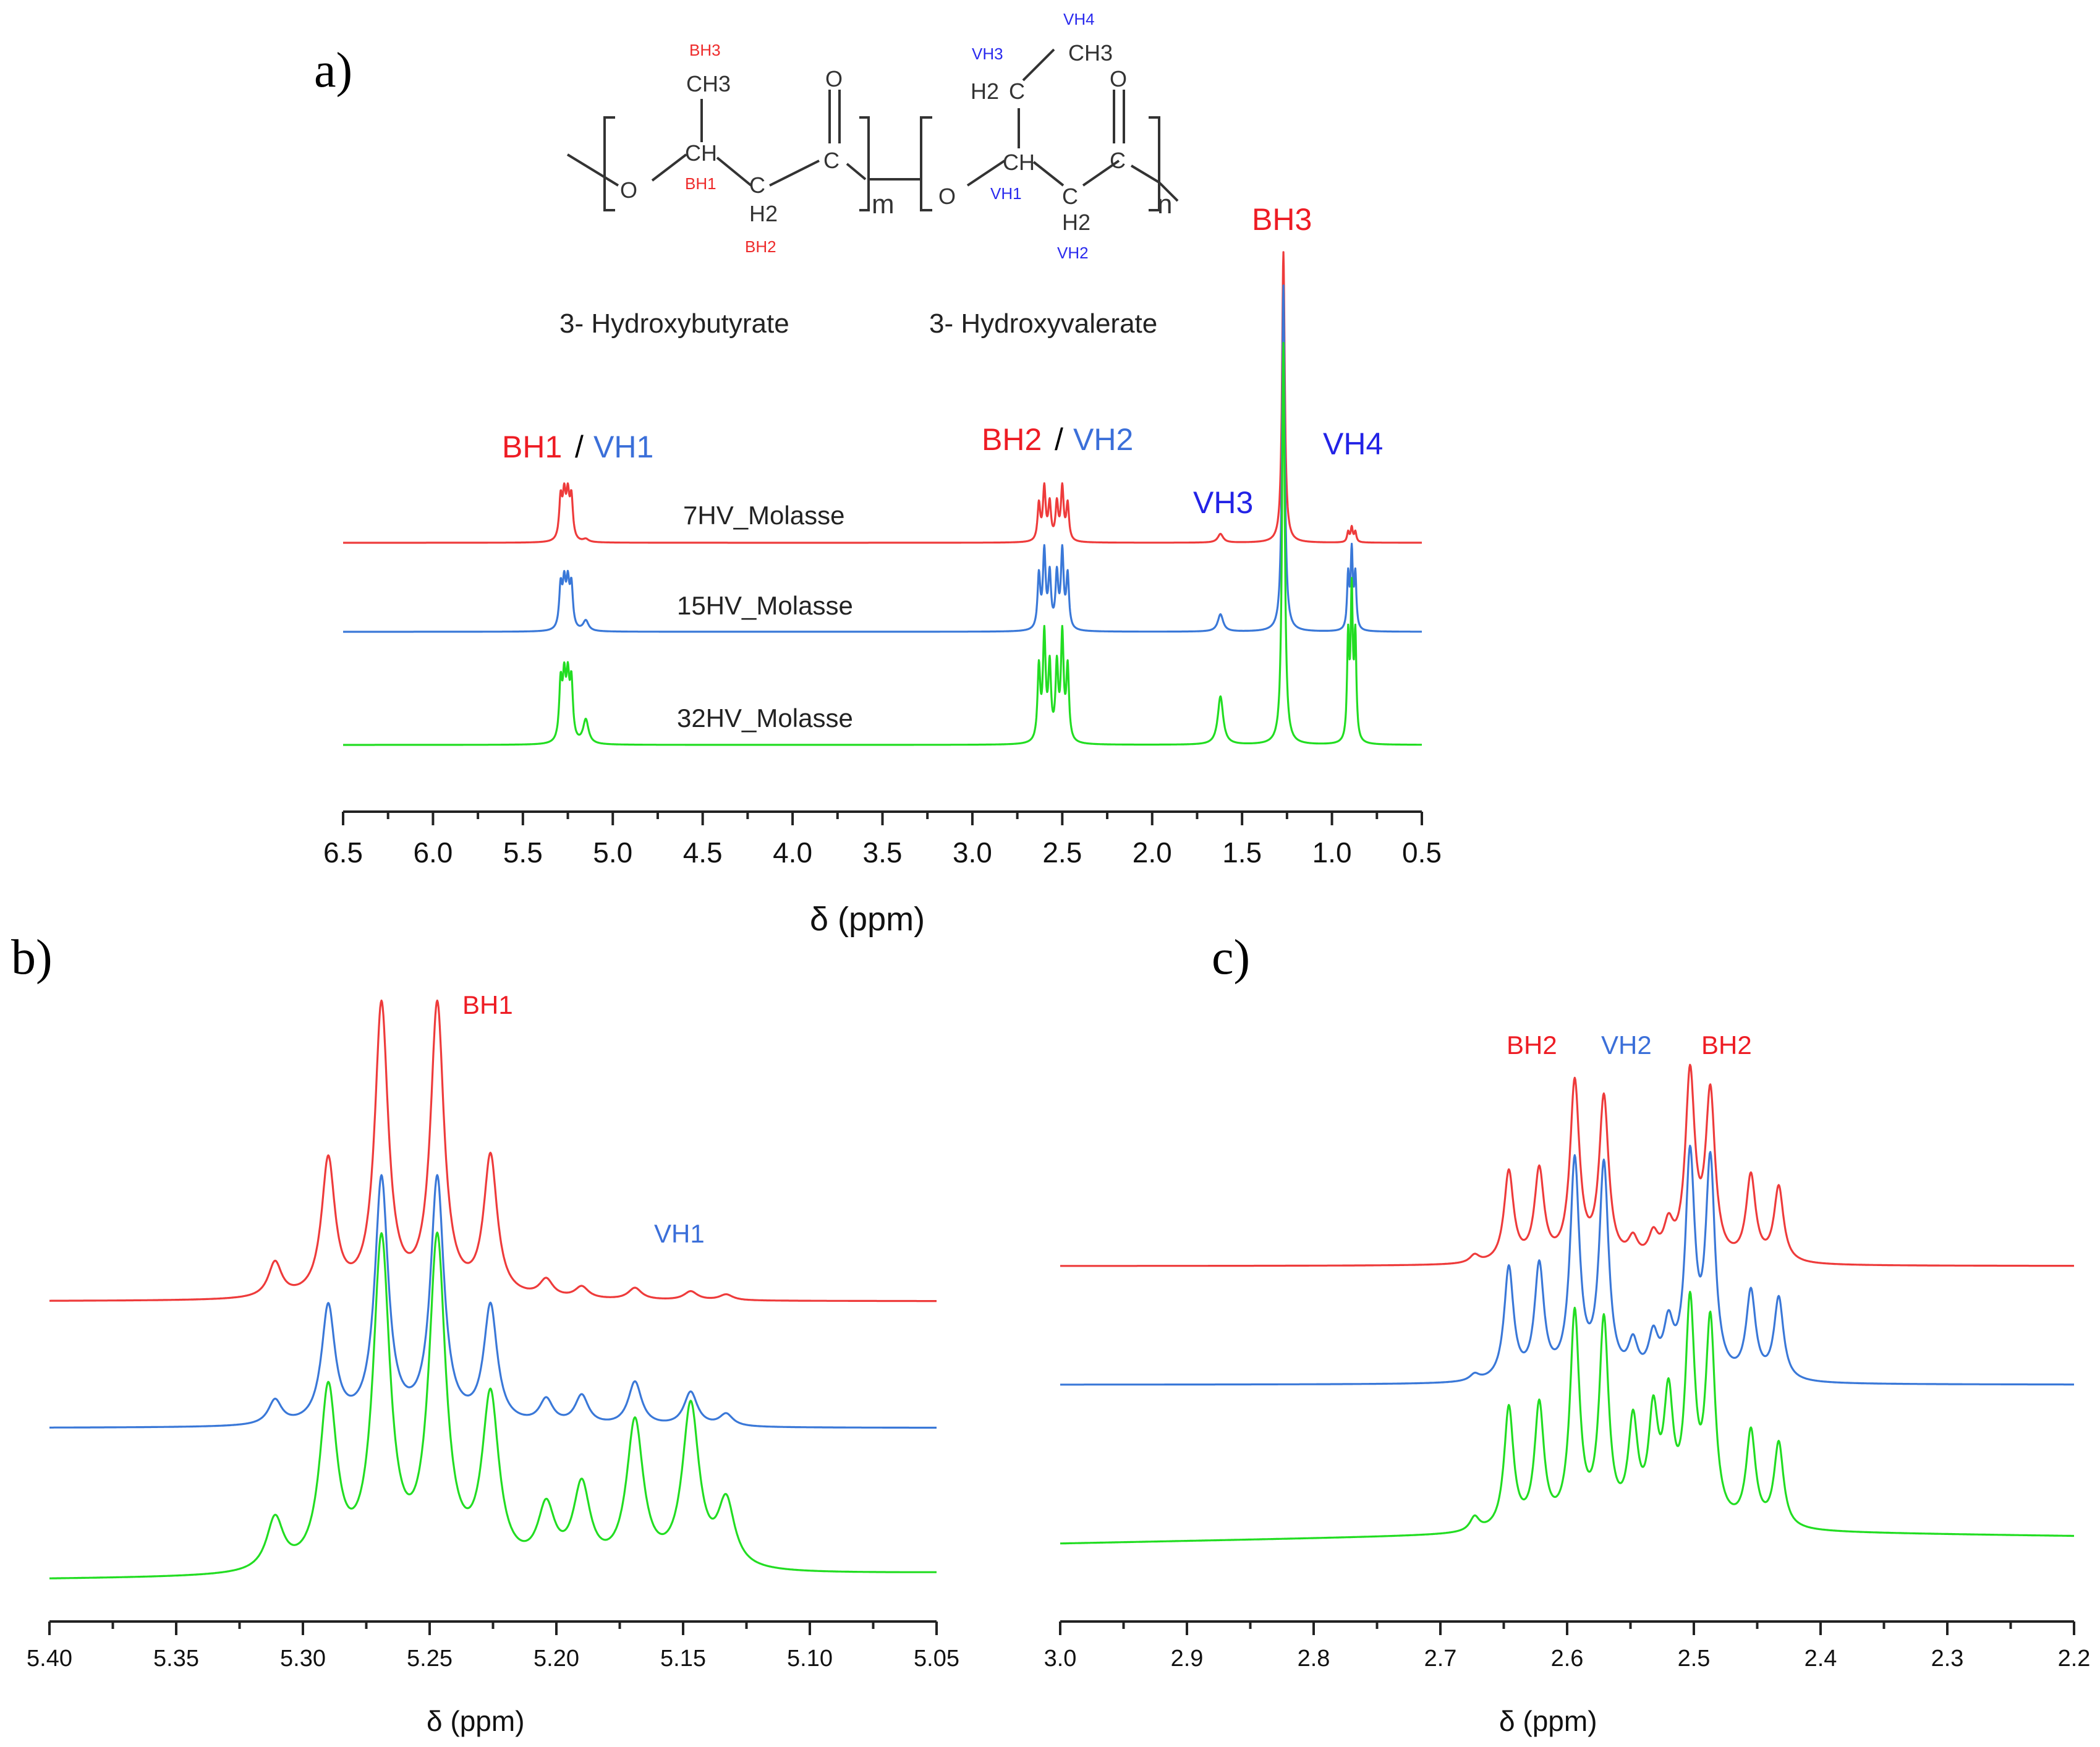  I want to click on struct-vh3-label: VH3, so click(987, 54).